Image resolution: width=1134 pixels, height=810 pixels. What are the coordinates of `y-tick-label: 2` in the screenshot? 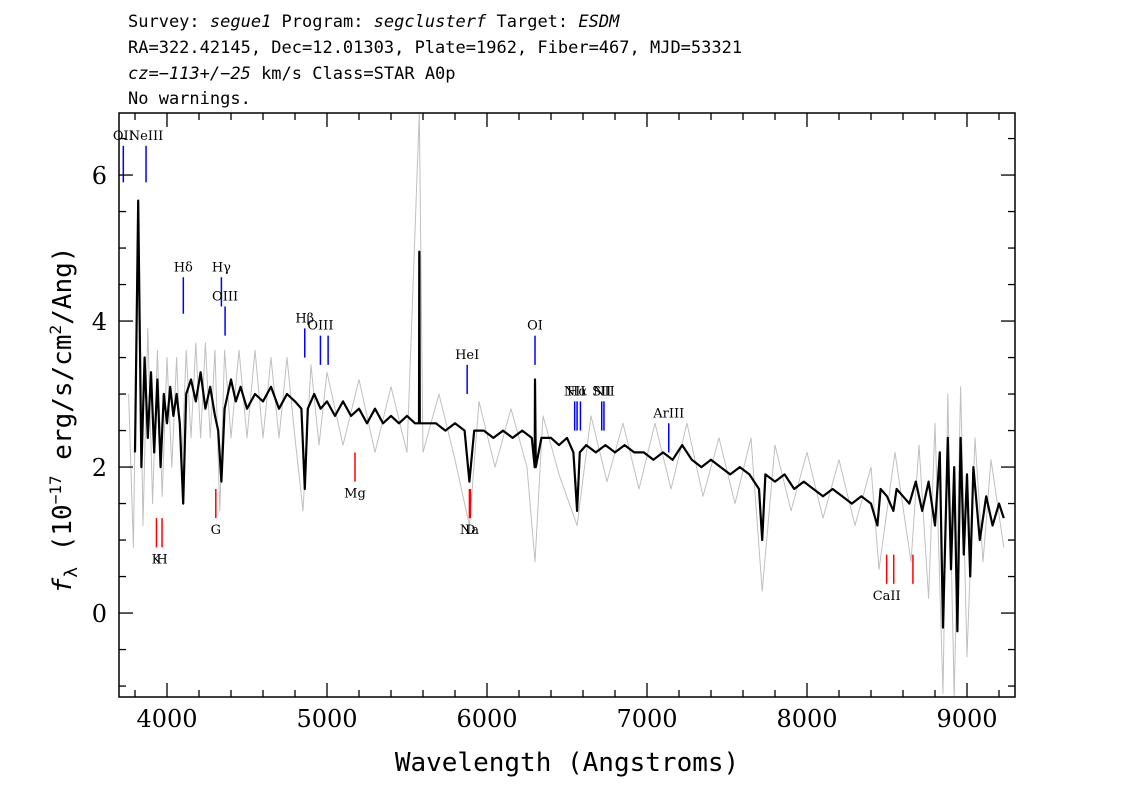 It's located at (99, 468).